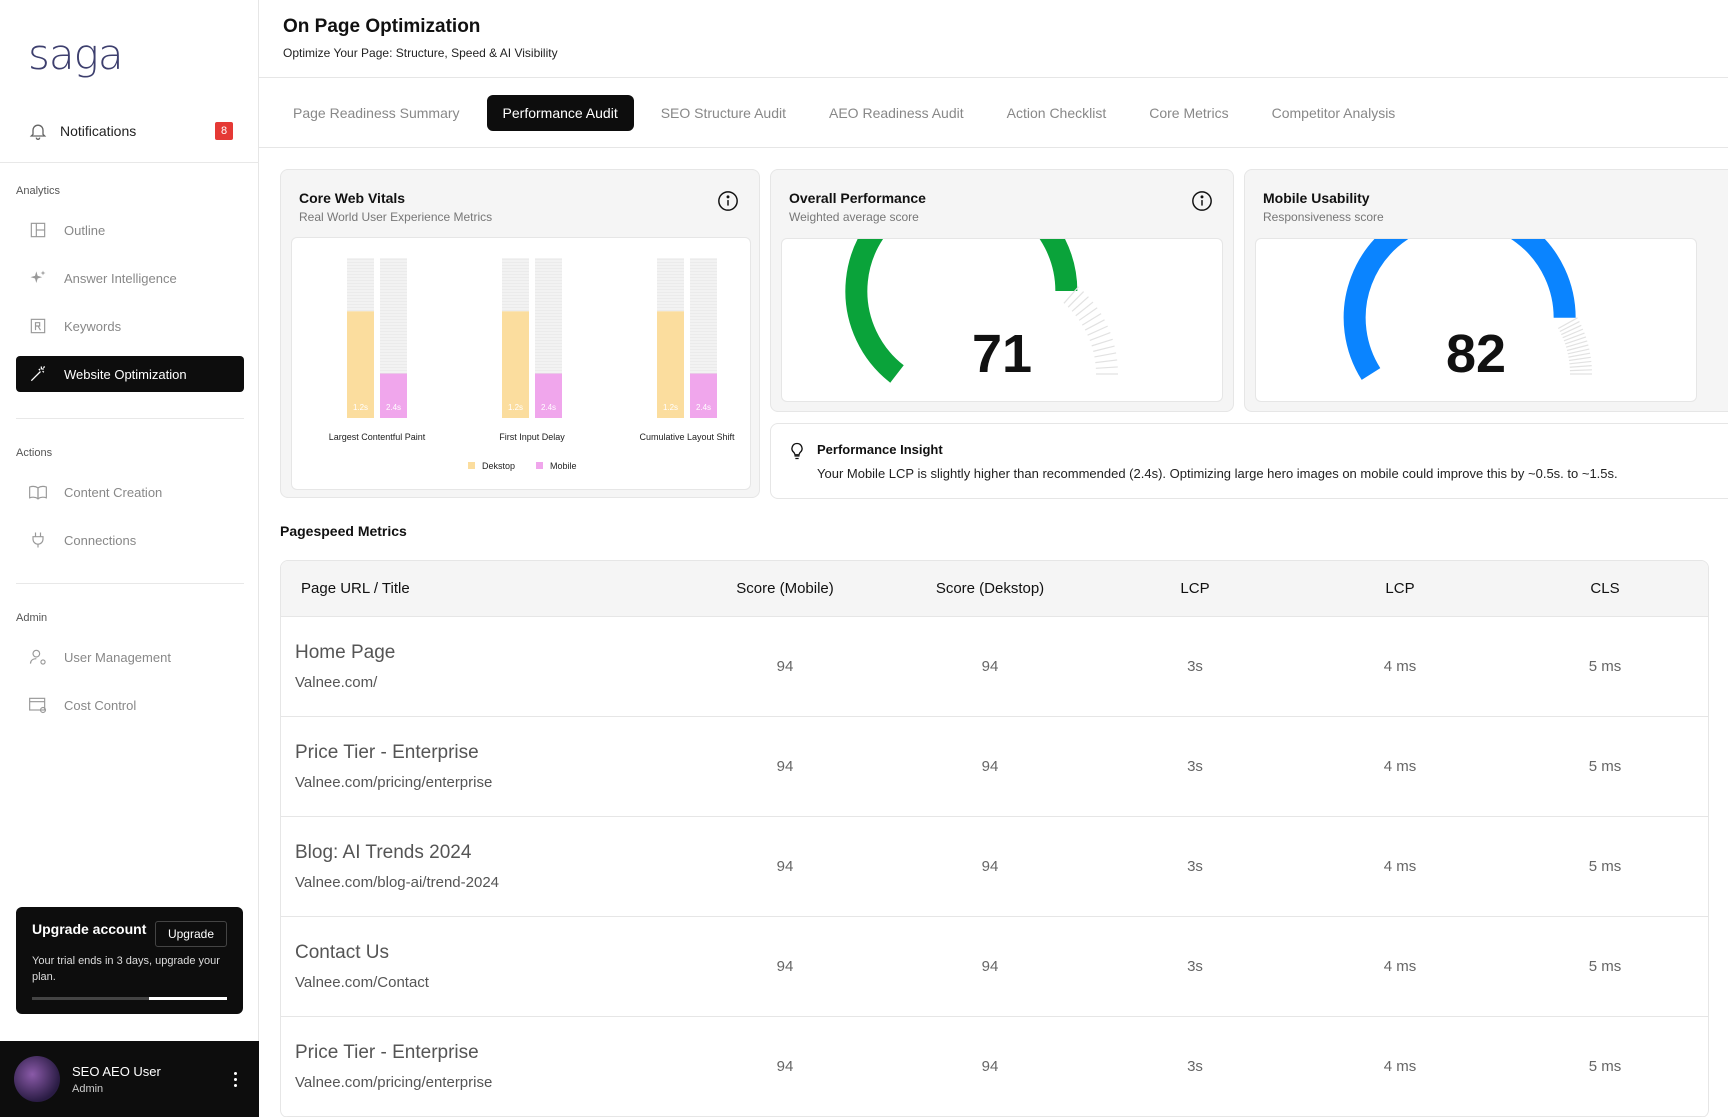  What do you see at coordinates (342, 952) in the screenshot?
I see `page-title-text: Contact Us` at bounding box center [342, 952].